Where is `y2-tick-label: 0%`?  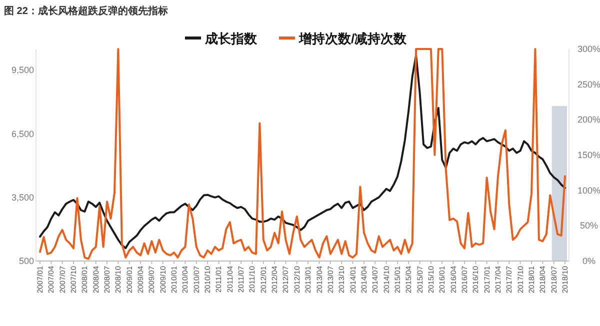 y2-tick-label: 0% is located at coordinates (589, 261).